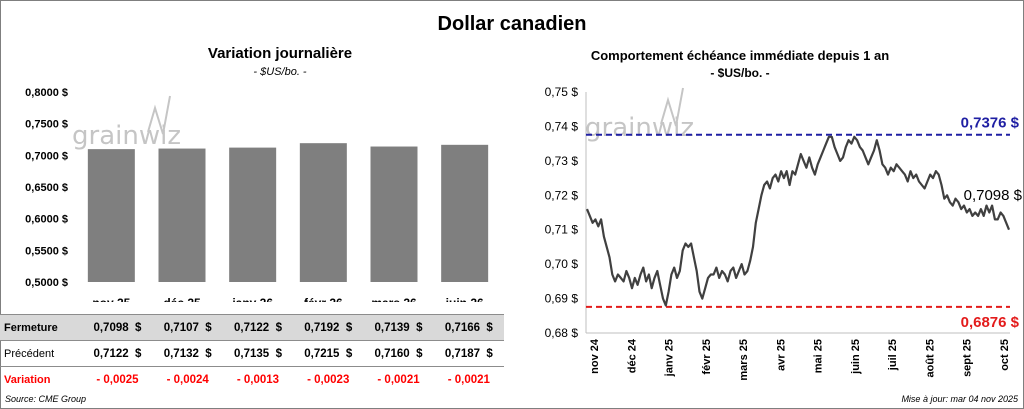 This screenshot has height=409, width=1024. What do you see at coordinates (562, 195) in the screenshot?
I see `line-y-tick-label: 0,72 $` at bounding box center [562, 195].